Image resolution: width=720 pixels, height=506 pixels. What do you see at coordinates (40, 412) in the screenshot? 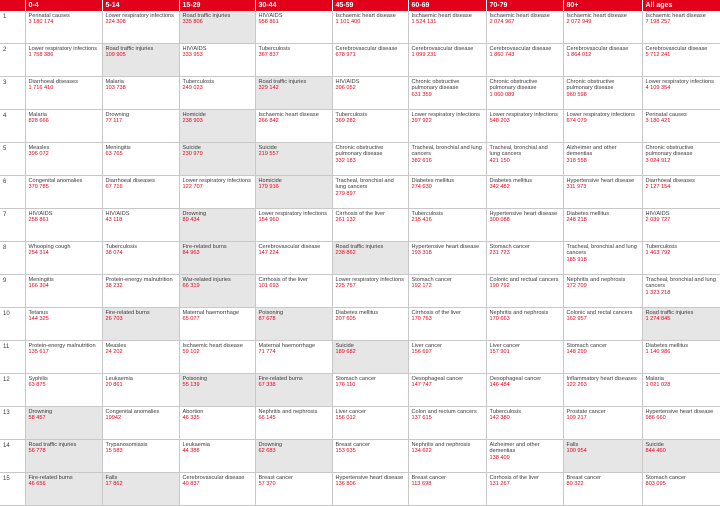
I see `cause-name: Drowning` at bounding box center [40, 412].